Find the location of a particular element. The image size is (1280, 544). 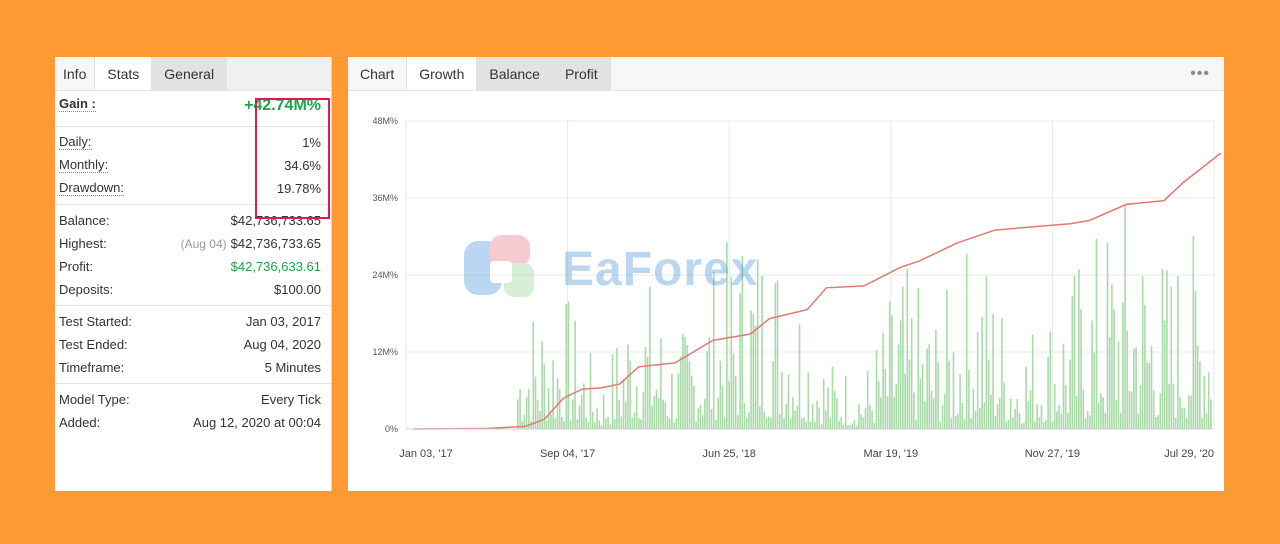

tab-chart: Chart is located at coordinates (378, 73).